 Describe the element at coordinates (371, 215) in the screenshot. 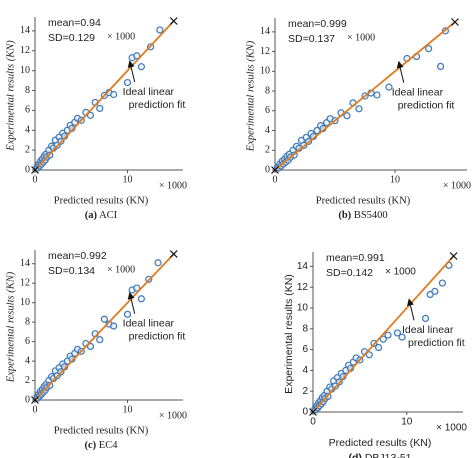

I see `caption-text: BS5400` at that location.